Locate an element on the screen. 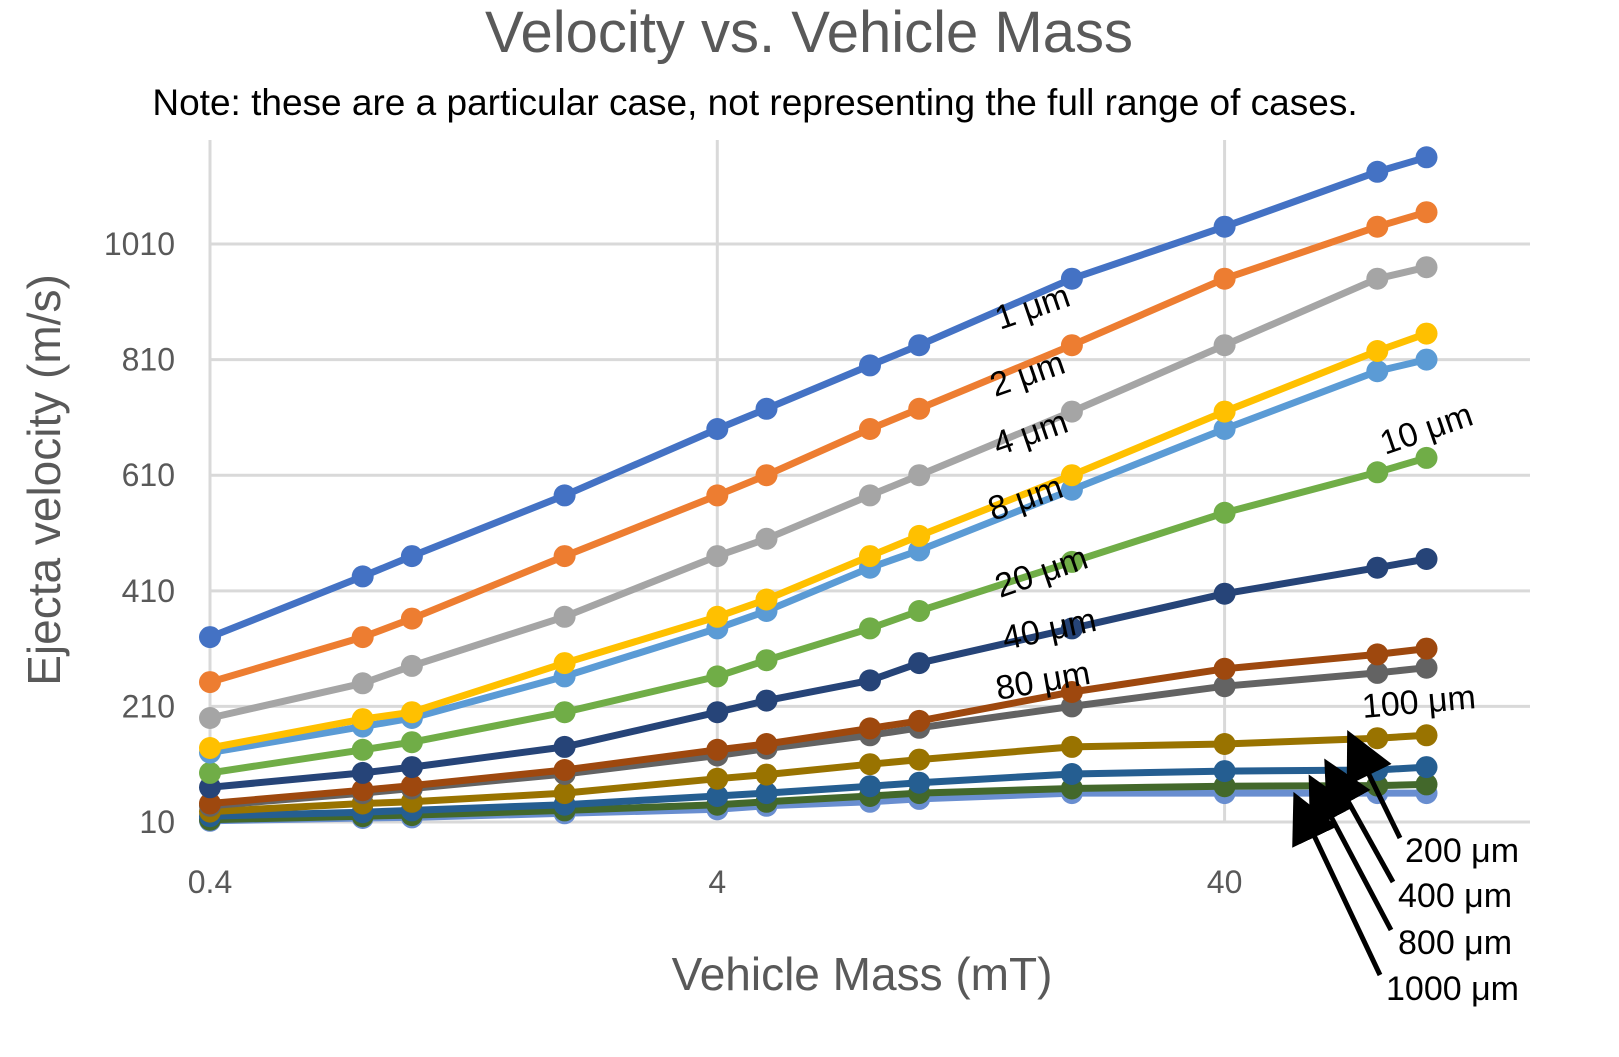 This screenshot has width=1619, height=1057. annotation-800um: 800 μm is located at coordinates (1455, 943).